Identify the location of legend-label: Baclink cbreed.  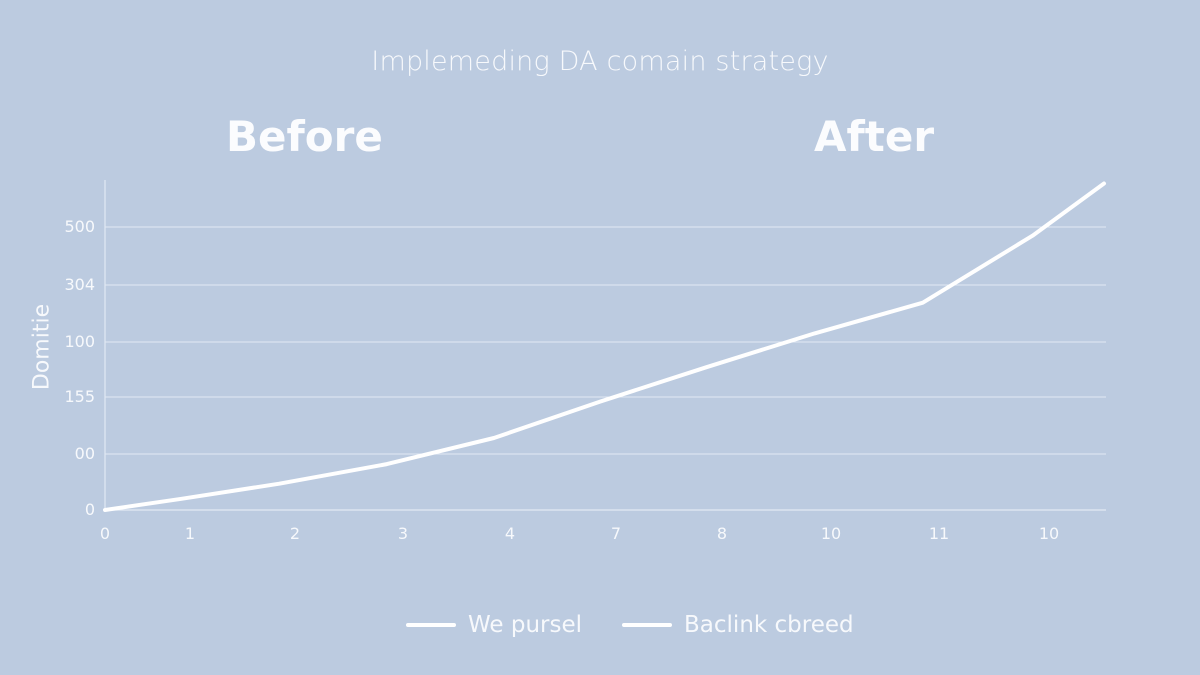
(769, 625).